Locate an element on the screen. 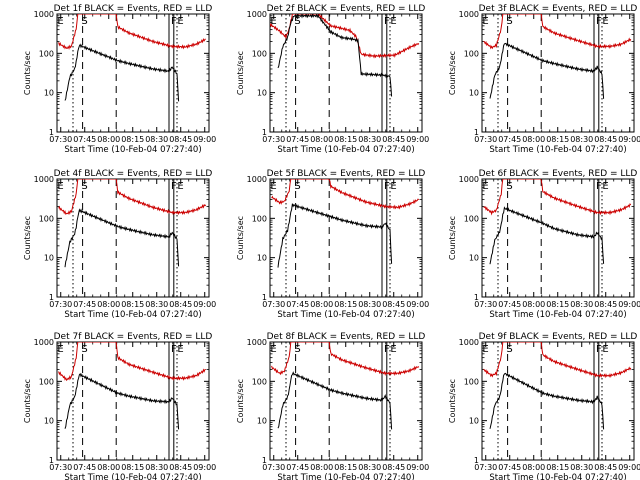 This screenshot has height=480, width=640. chart-title: Det 4f BLACK = Events, RED = LLD is located at coordinates (133, 174).